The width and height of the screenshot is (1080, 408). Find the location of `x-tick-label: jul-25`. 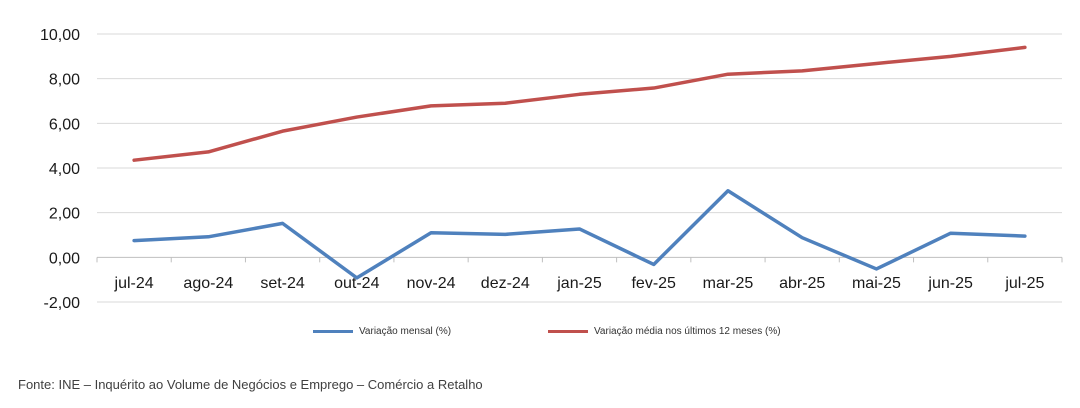

x-tick-label: jul-25 is located at coordinates (1024, 283).